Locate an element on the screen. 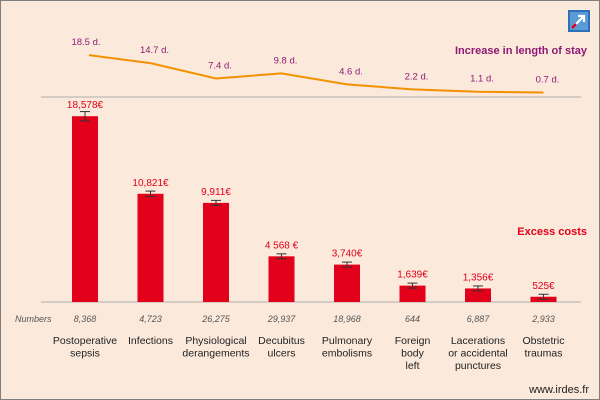 The height and width of the screenshot is (400, 600). length-of-stay-value-label: 2.2 d. is located at coordinates (417, 76).